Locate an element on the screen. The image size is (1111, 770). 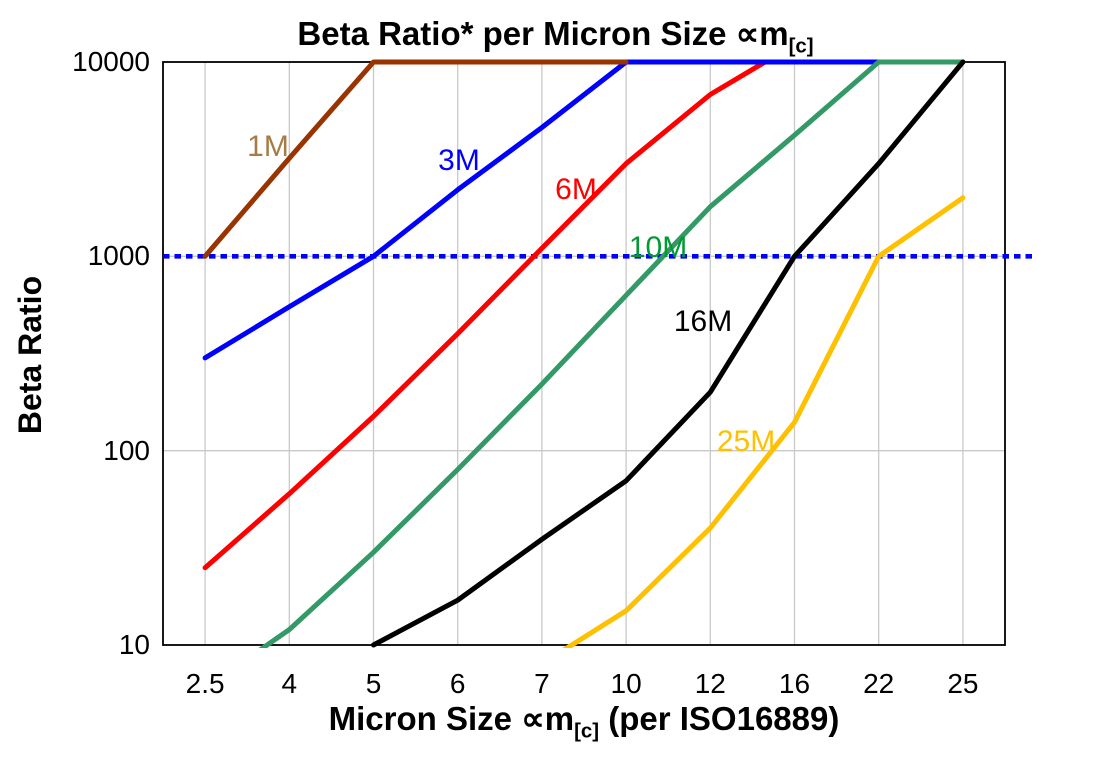
x-axis-title-subscript: [c] is located at coordinates (587, 731).